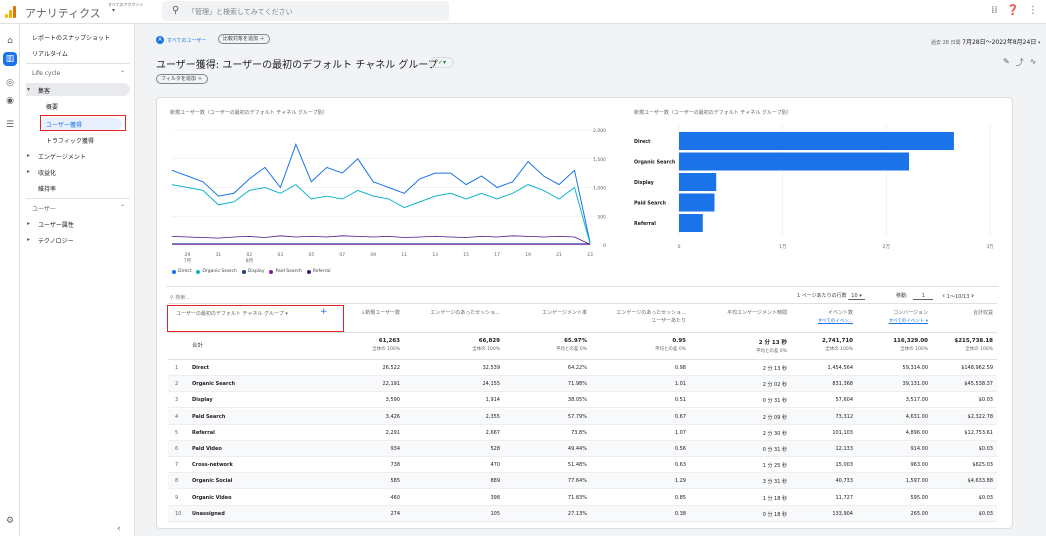  I want to click on y-tick-label: 0, so click(604, 246).